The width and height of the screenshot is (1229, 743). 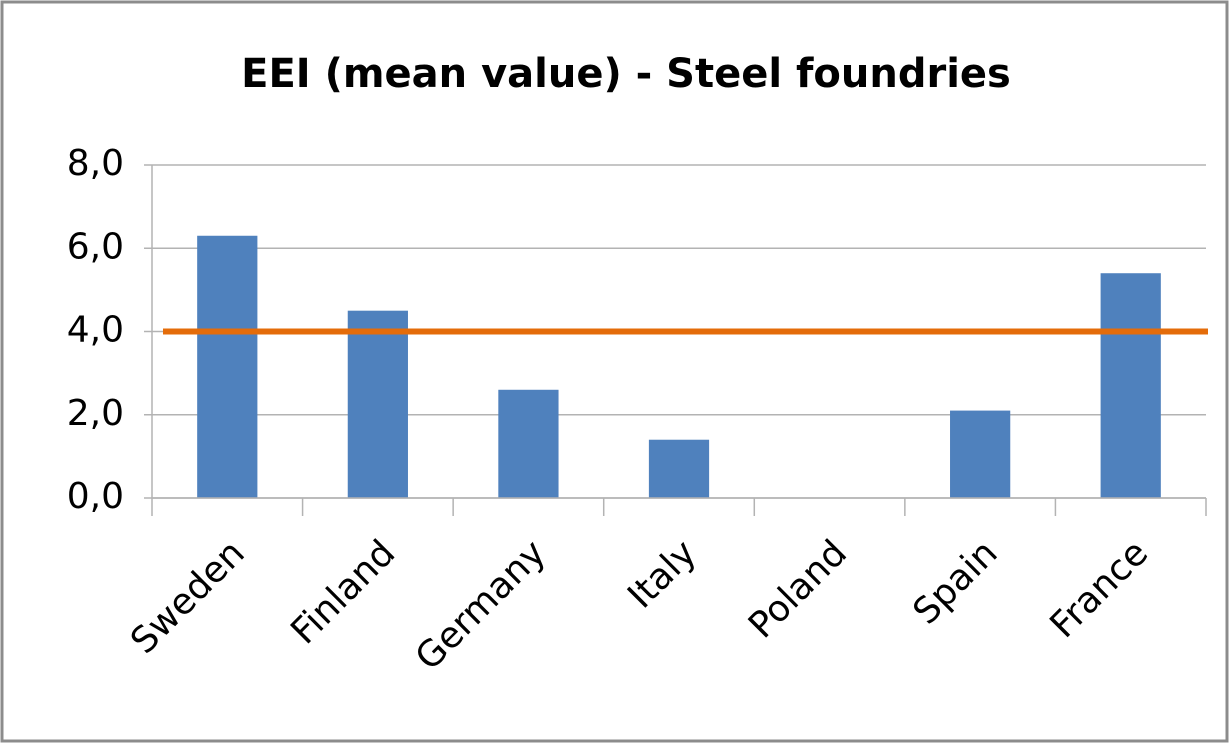 I want to click on y-tick-label: 8,0, so click(x=95, y=163).